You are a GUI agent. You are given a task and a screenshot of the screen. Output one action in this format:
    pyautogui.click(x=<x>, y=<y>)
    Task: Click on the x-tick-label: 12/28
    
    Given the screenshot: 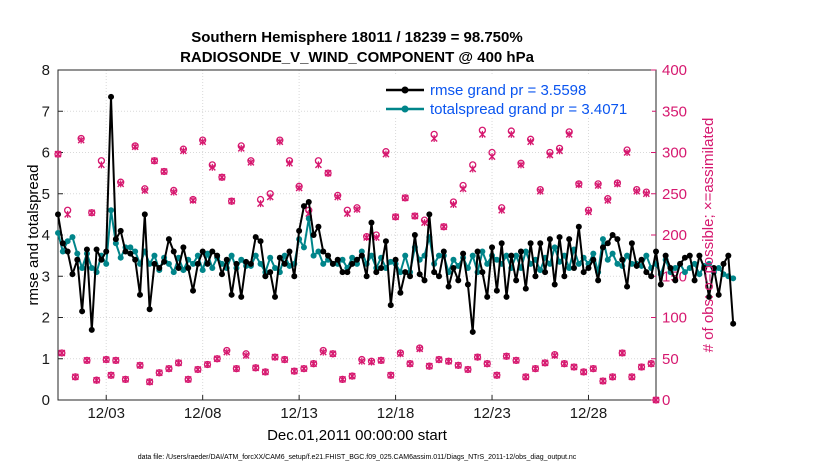 What is the action you would take?
    pyautogui.click(x=589, y=413)
    